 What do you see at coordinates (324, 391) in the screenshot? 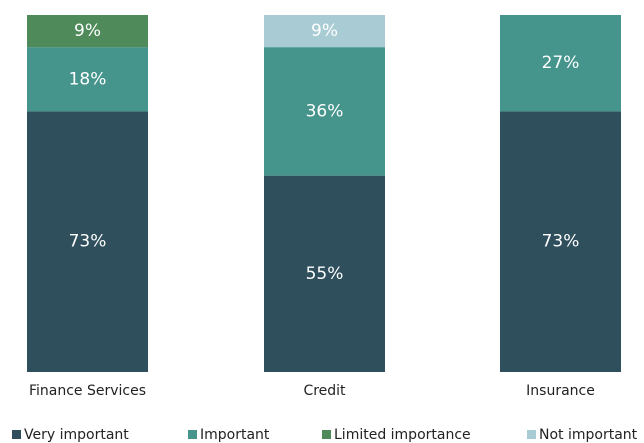
I see `category-label: Credit` at bounding box center [324, 391].